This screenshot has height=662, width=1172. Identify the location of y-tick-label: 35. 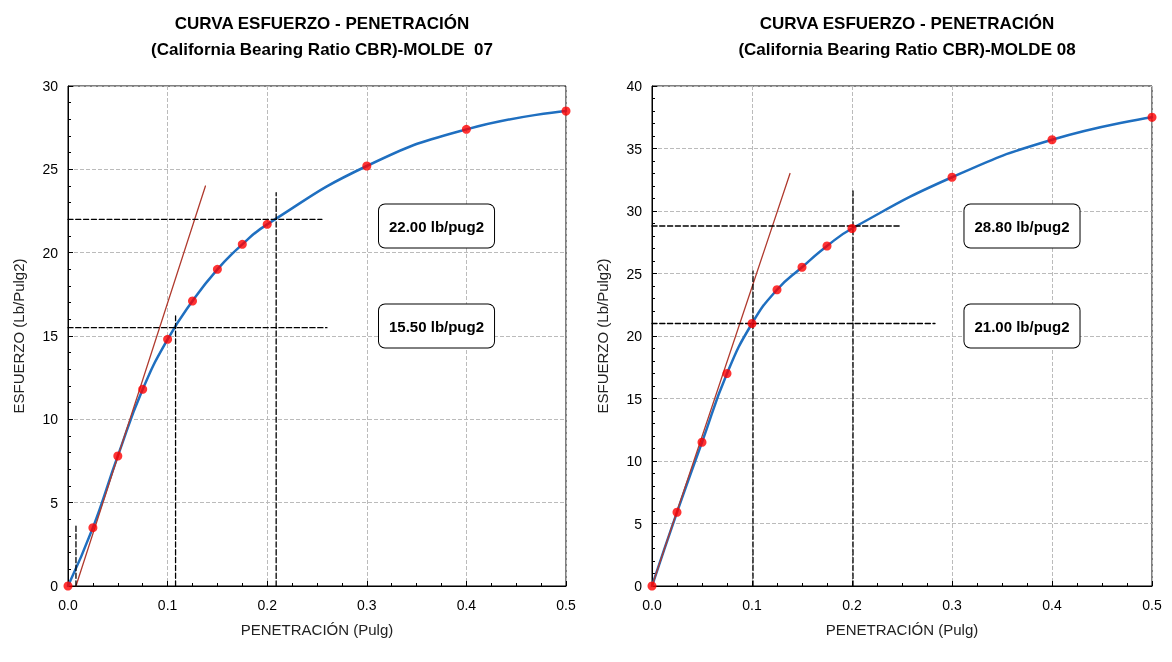
(634, 148).